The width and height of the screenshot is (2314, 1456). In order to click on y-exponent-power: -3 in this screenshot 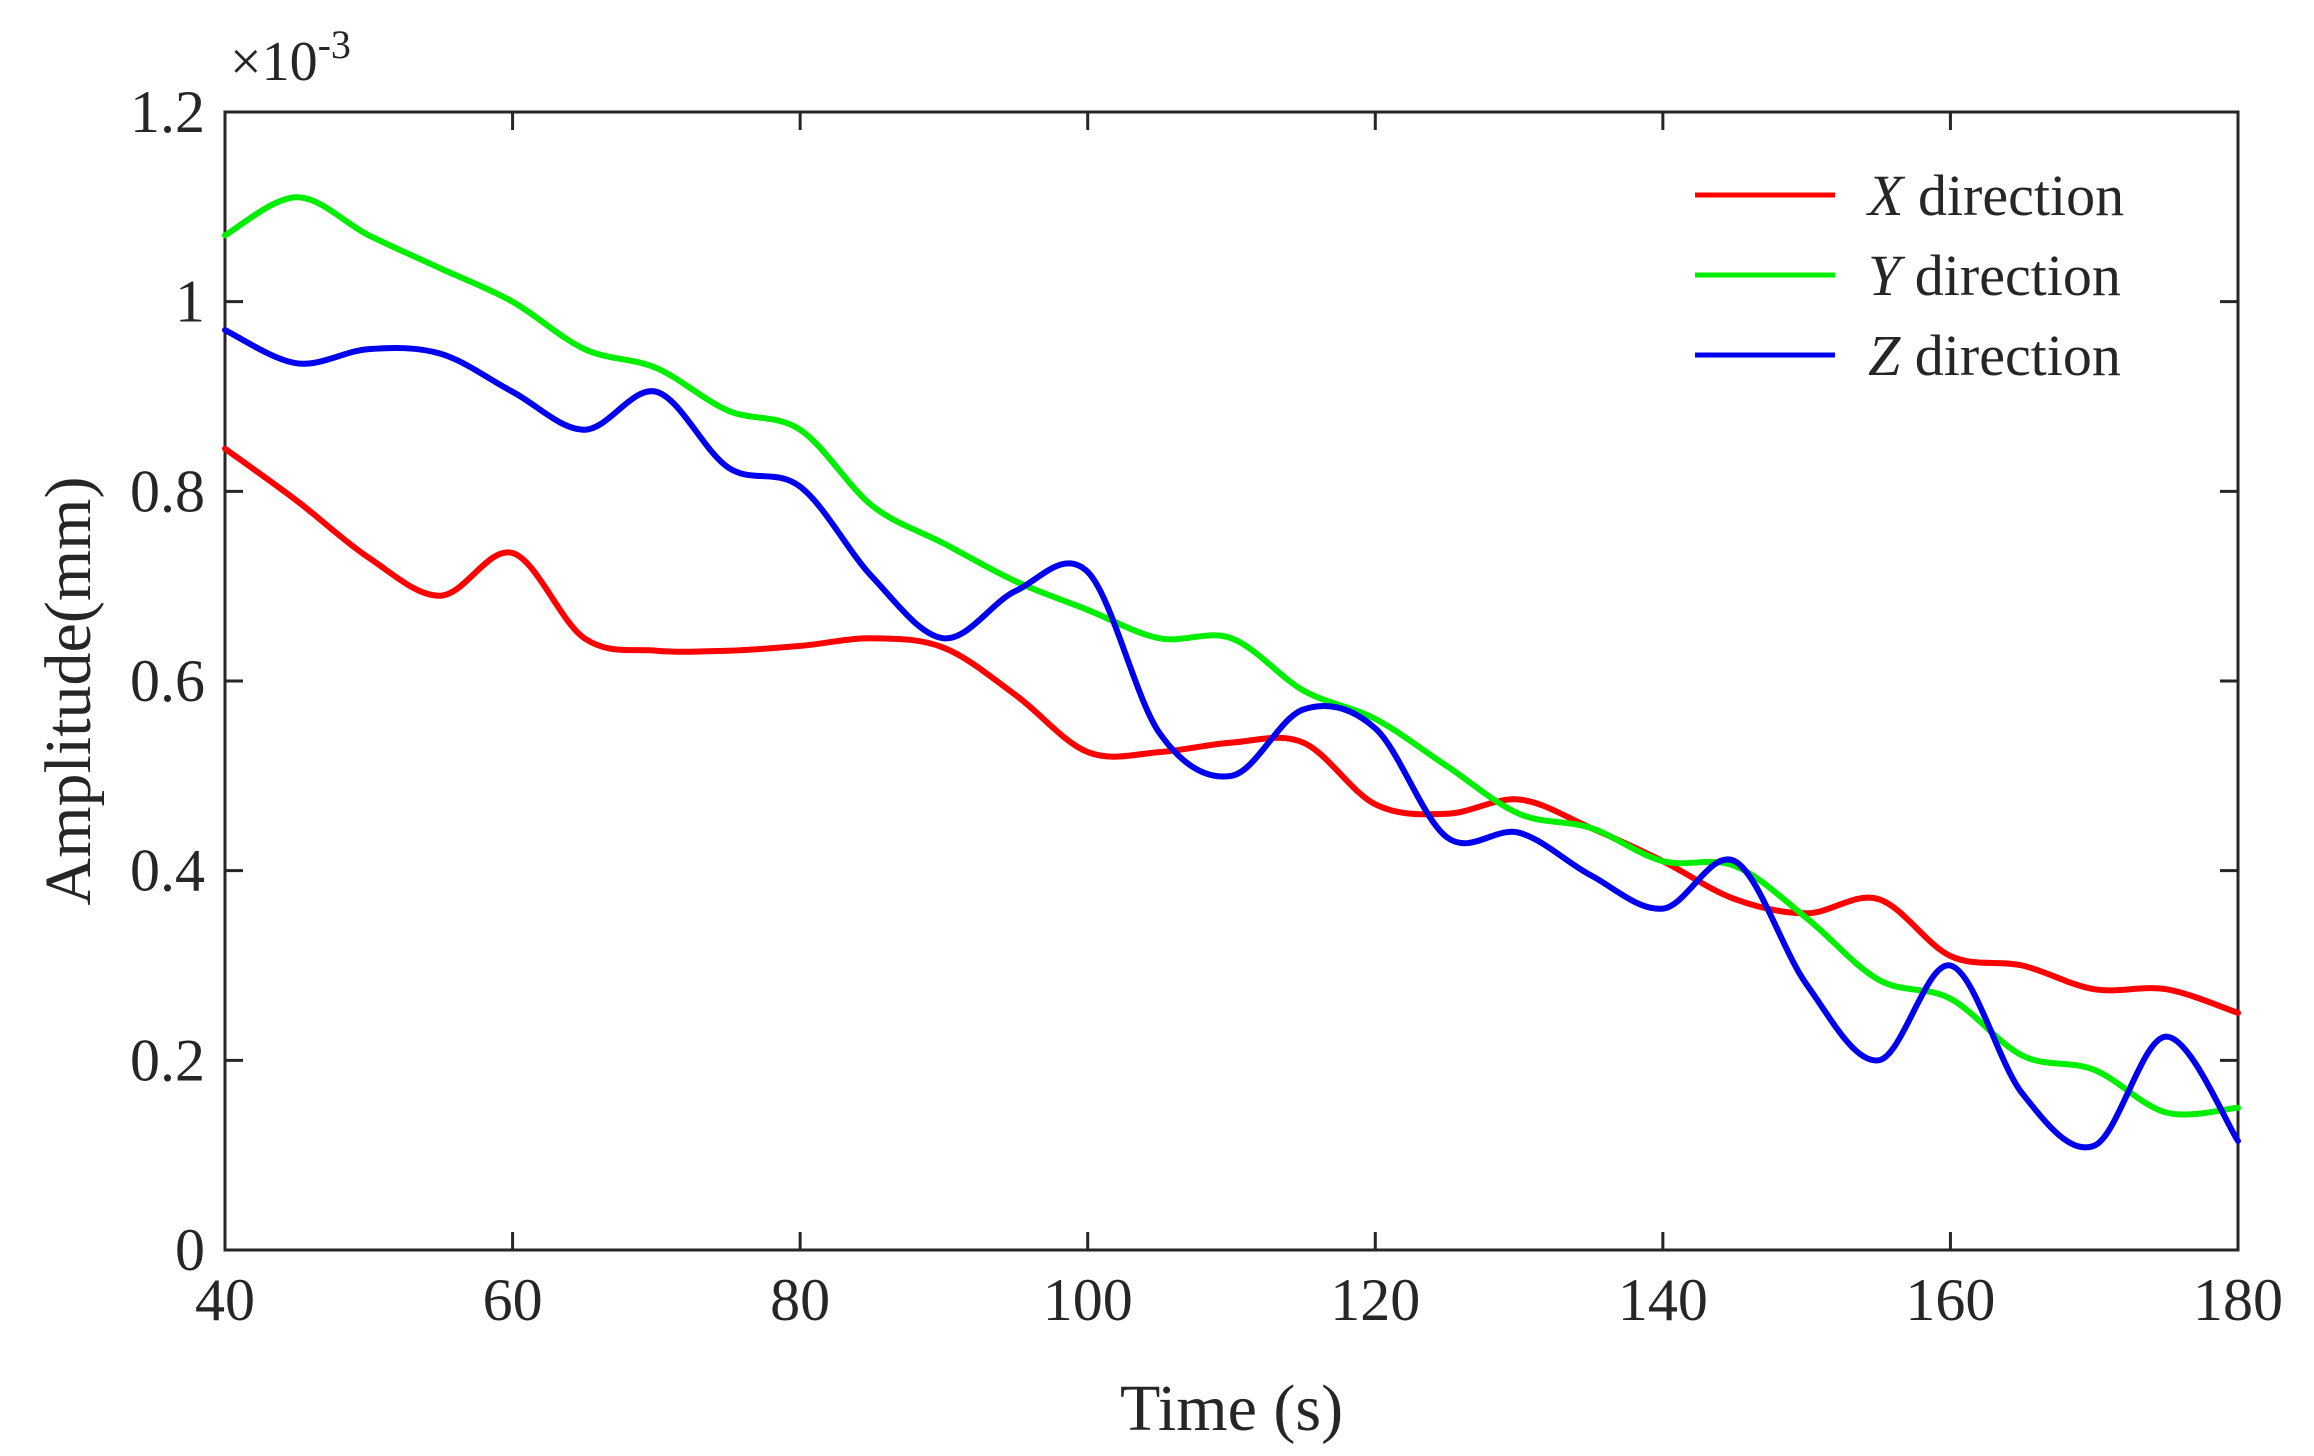, I will do `click(334, 44)`.